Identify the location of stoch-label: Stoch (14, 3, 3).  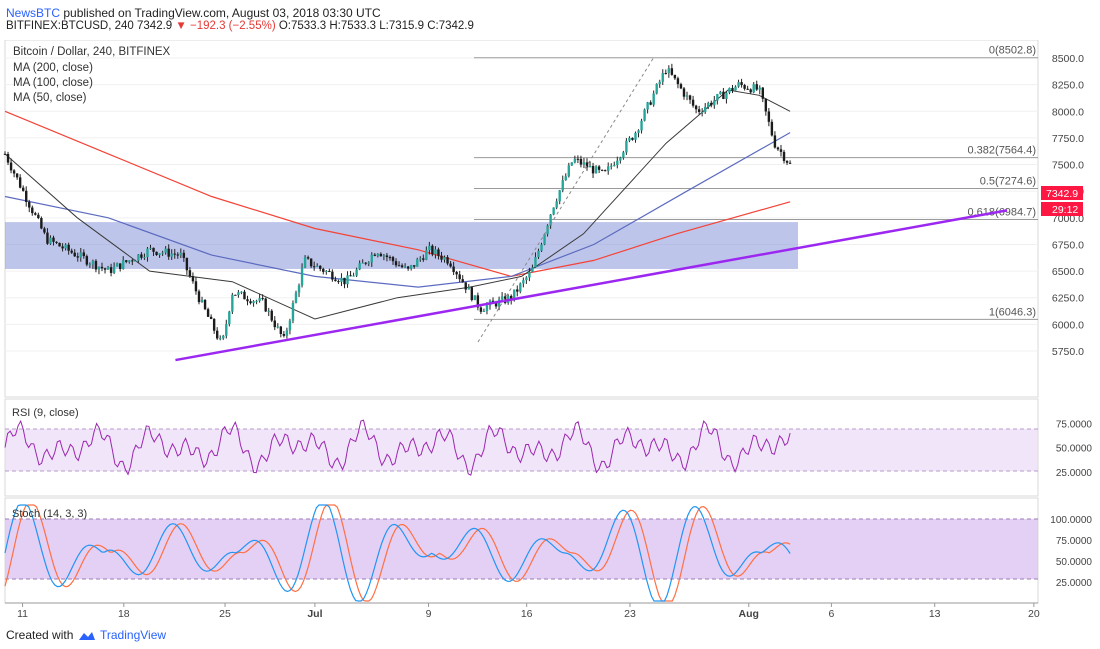
(49, 514).